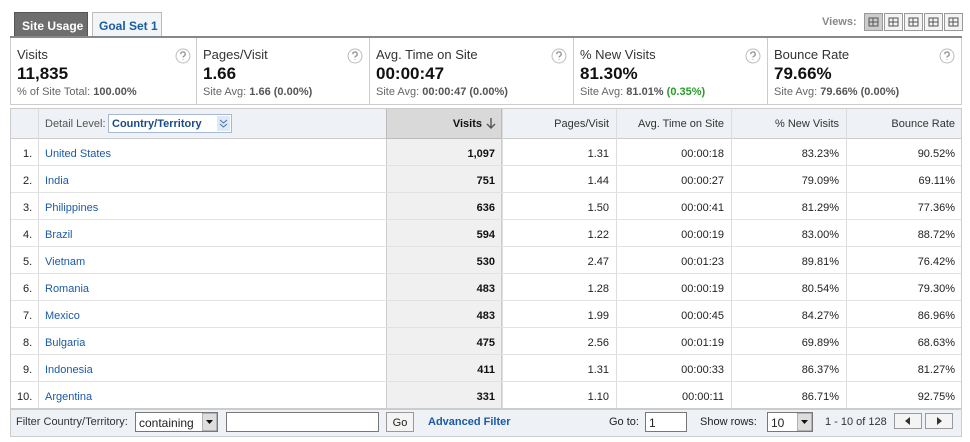 Image resolution: width=970 pixels, height=442 pixels. I want to click on col-header: % New Visits, so click(807, 124).